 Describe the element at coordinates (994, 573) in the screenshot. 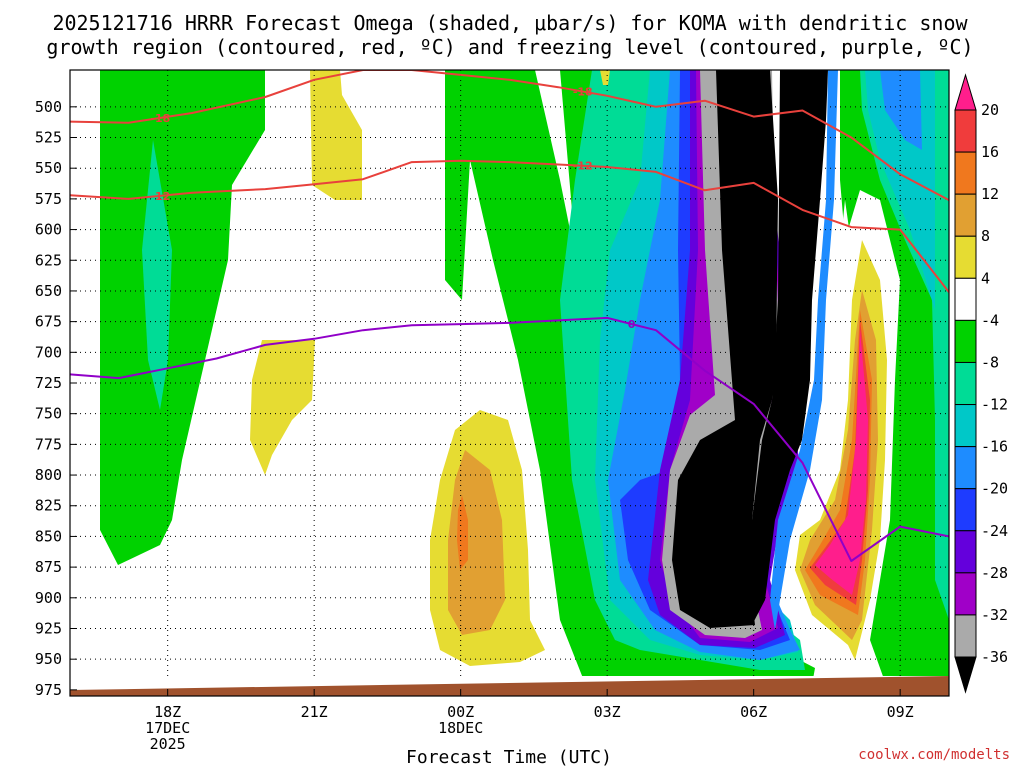

I see `colorbar-label: -28` at that location.